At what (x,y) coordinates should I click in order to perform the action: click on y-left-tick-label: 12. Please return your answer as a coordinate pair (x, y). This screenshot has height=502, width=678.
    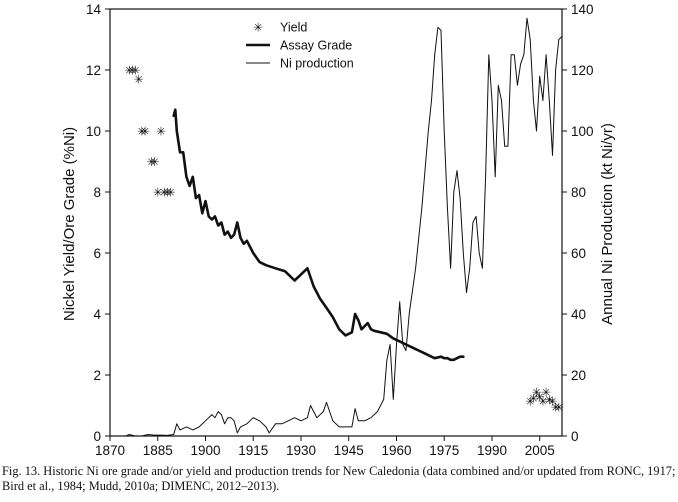
    Looking at the image, I should click on (93, 70).